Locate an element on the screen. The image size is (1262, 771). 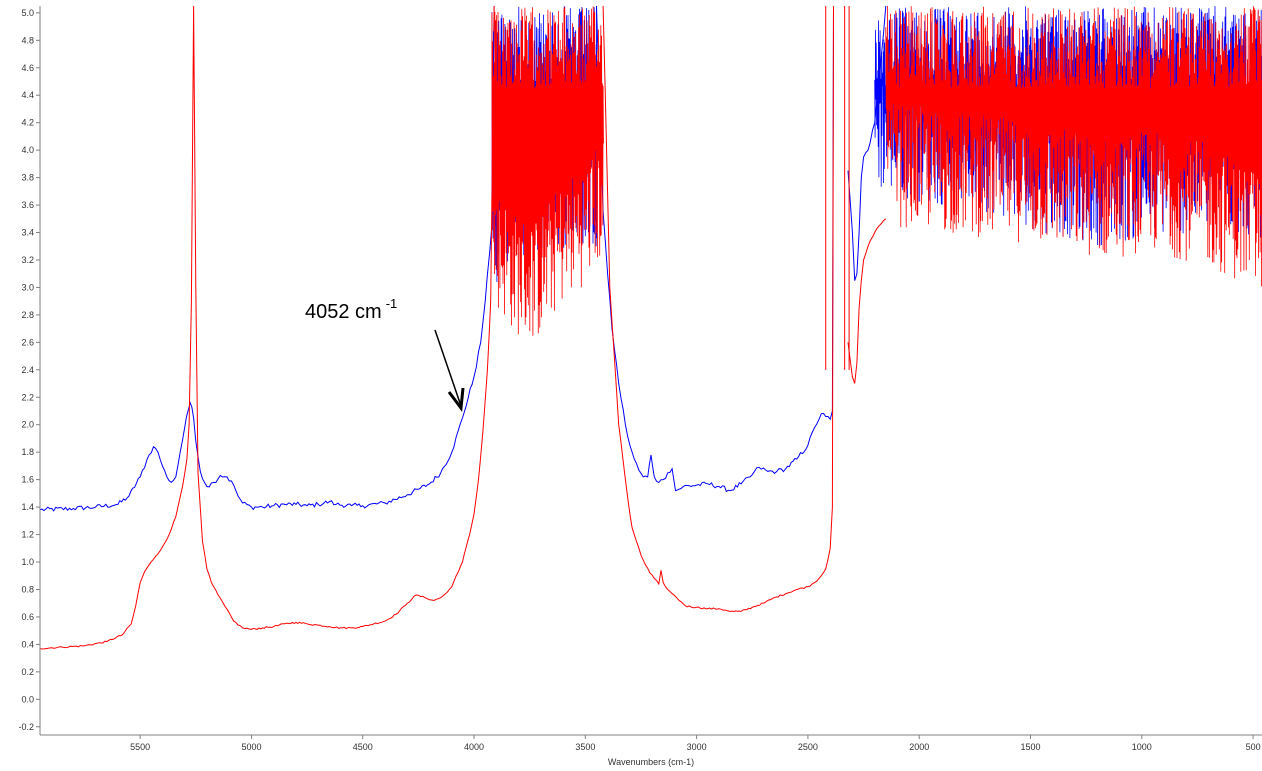
x-tick-label-9: 1000 is located at coordinates (1142, 747).